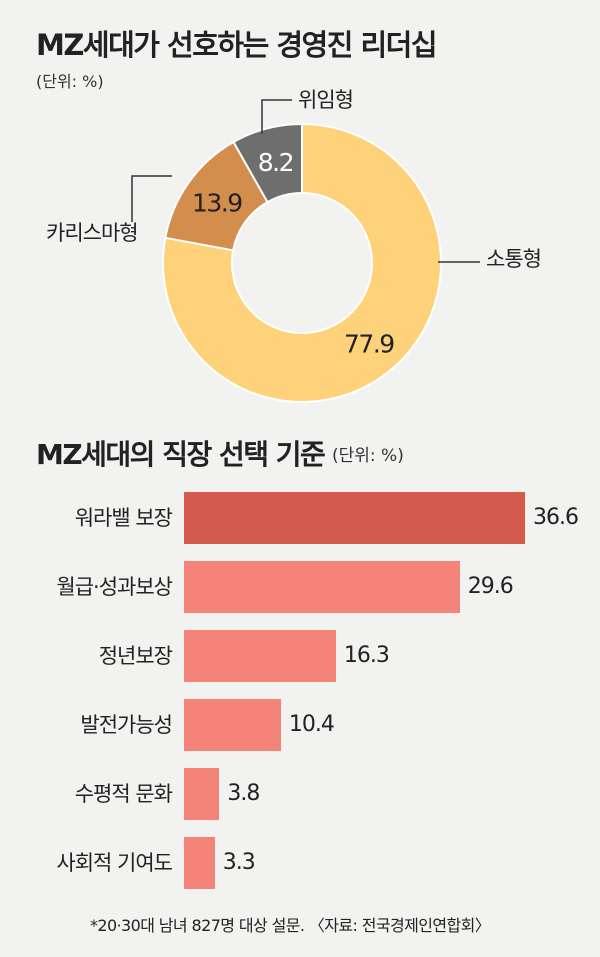 The width and height of the screenshot is (600, 957). Describe the element at coordinates (217, 202) in the screenshot. I see `donut-value-label: 13.9` at that location.